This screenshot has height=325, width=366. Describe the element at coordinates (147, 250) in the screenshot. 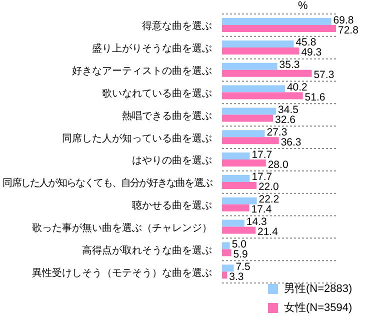

I see `y-tick-label: 高得点が取れそうな曲を選ぶ` at that location.